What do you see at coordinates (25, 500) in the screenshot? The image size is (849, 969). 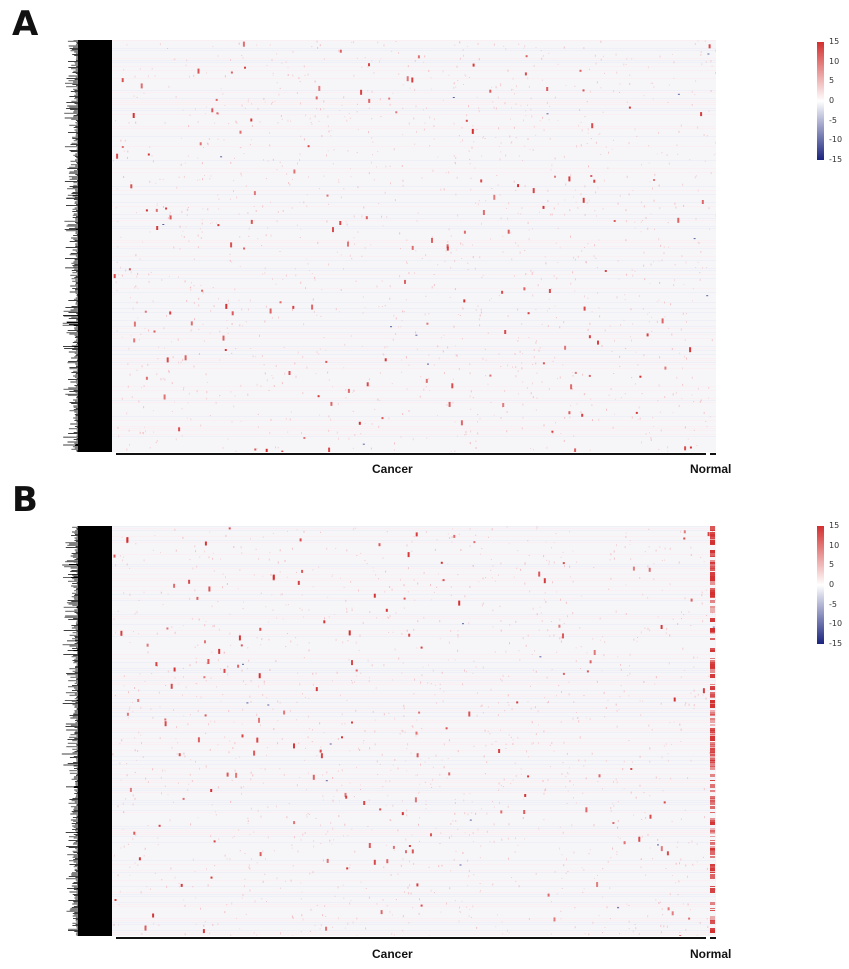 I see `panel-label: B` at bounding box center [25, 500].